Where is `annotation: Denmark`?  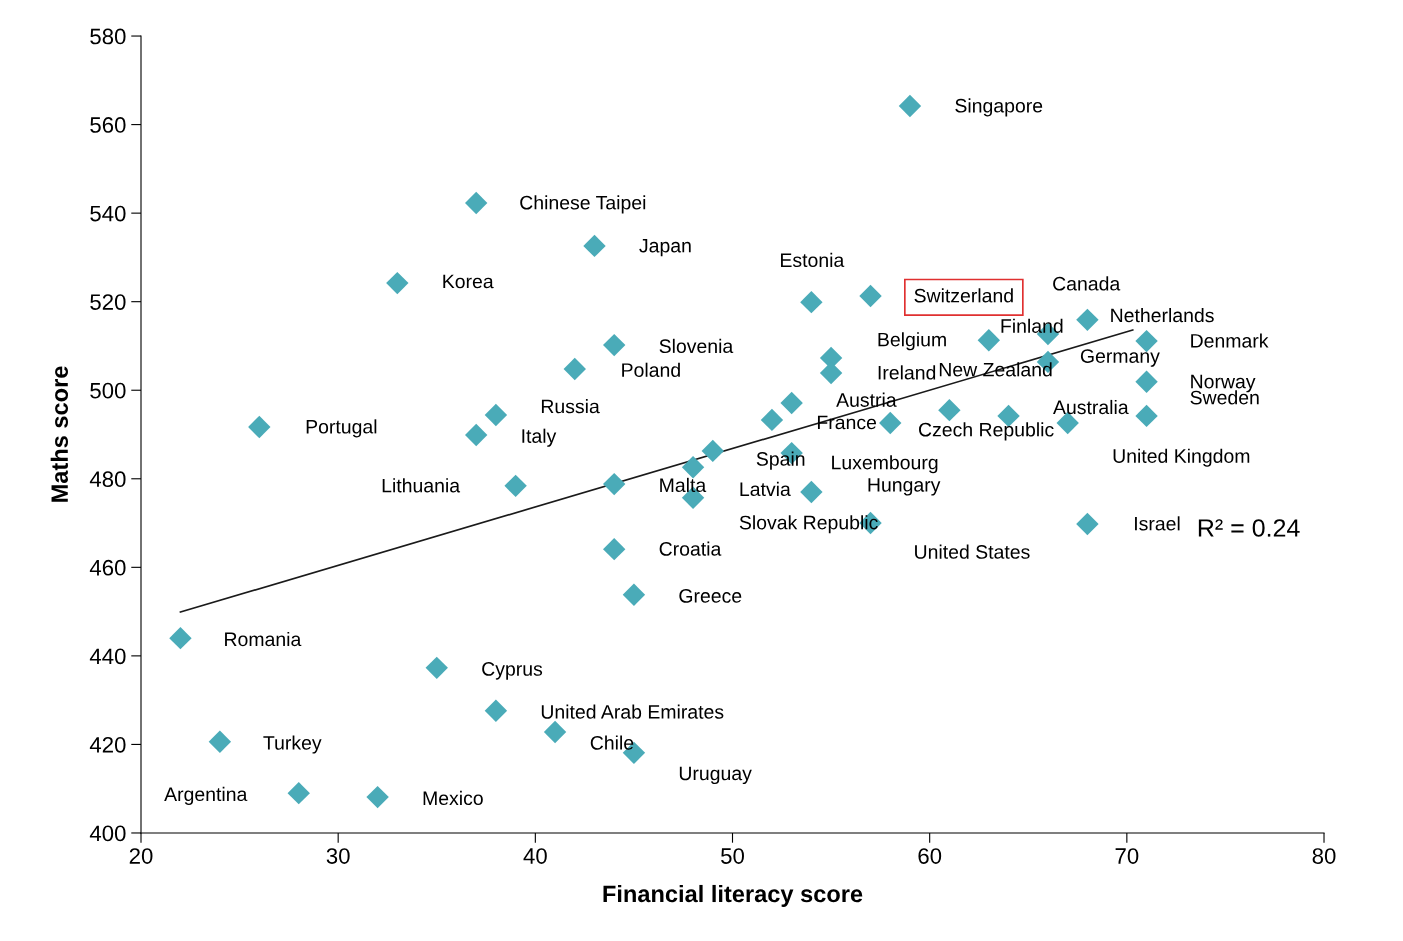 annotation: Denmark is located at coordinates (1230, 340).